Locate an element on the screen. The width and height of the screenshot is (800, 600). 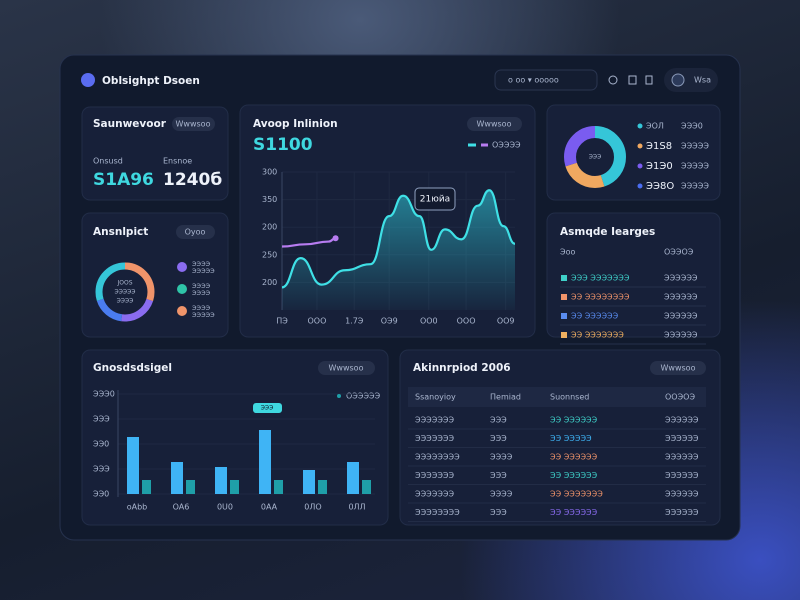
rank-label: ЭЭ ЭЭЭЭЭЭЭЭ is located at coordinates (600, 297).